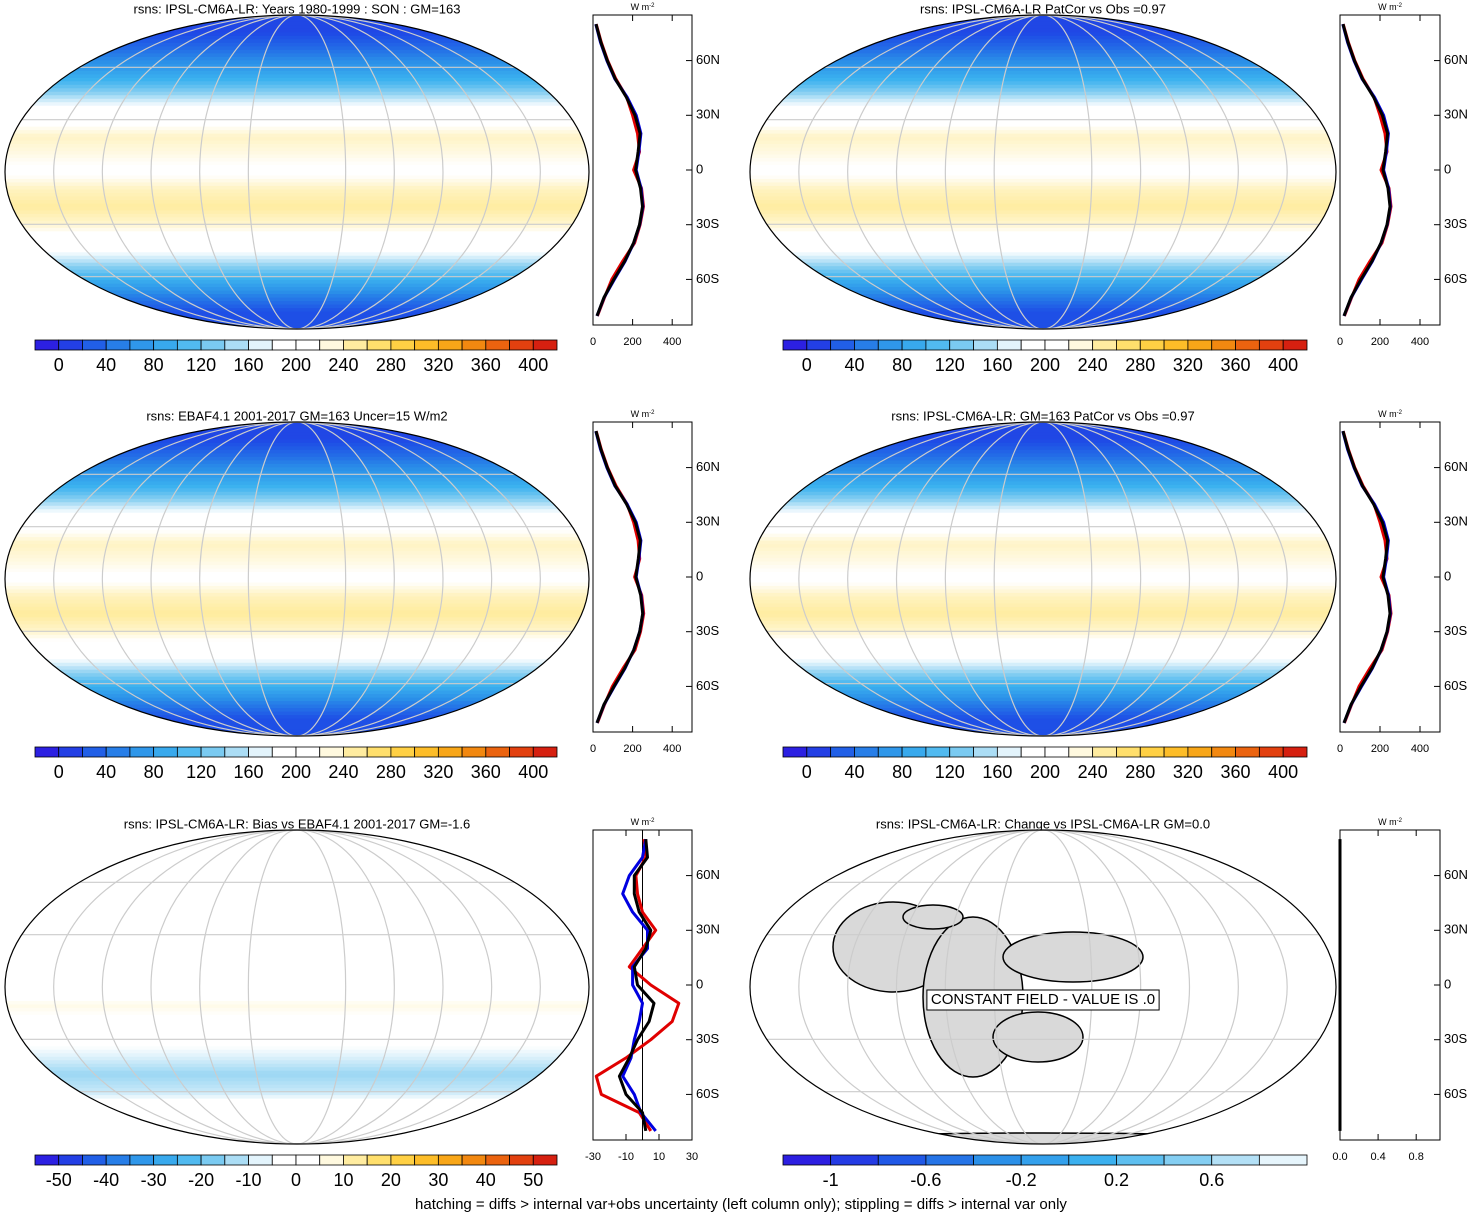 This screenshot has width=1483, height=1215. What do you see at coordinates (106, 772) in the screenshot?
I see `colorbar-label: 40` at bounding box center [106, 772].